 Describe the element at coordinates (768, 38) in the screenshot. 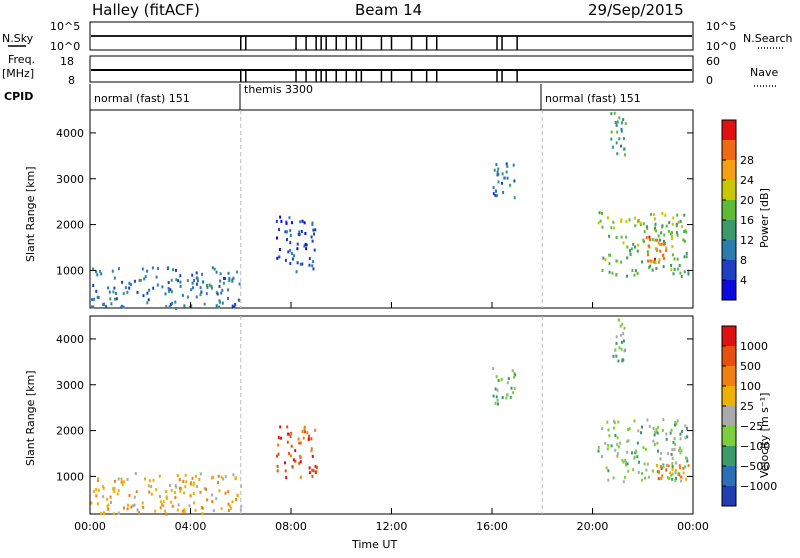

I see `nsearch-label: N.Search` at that location.